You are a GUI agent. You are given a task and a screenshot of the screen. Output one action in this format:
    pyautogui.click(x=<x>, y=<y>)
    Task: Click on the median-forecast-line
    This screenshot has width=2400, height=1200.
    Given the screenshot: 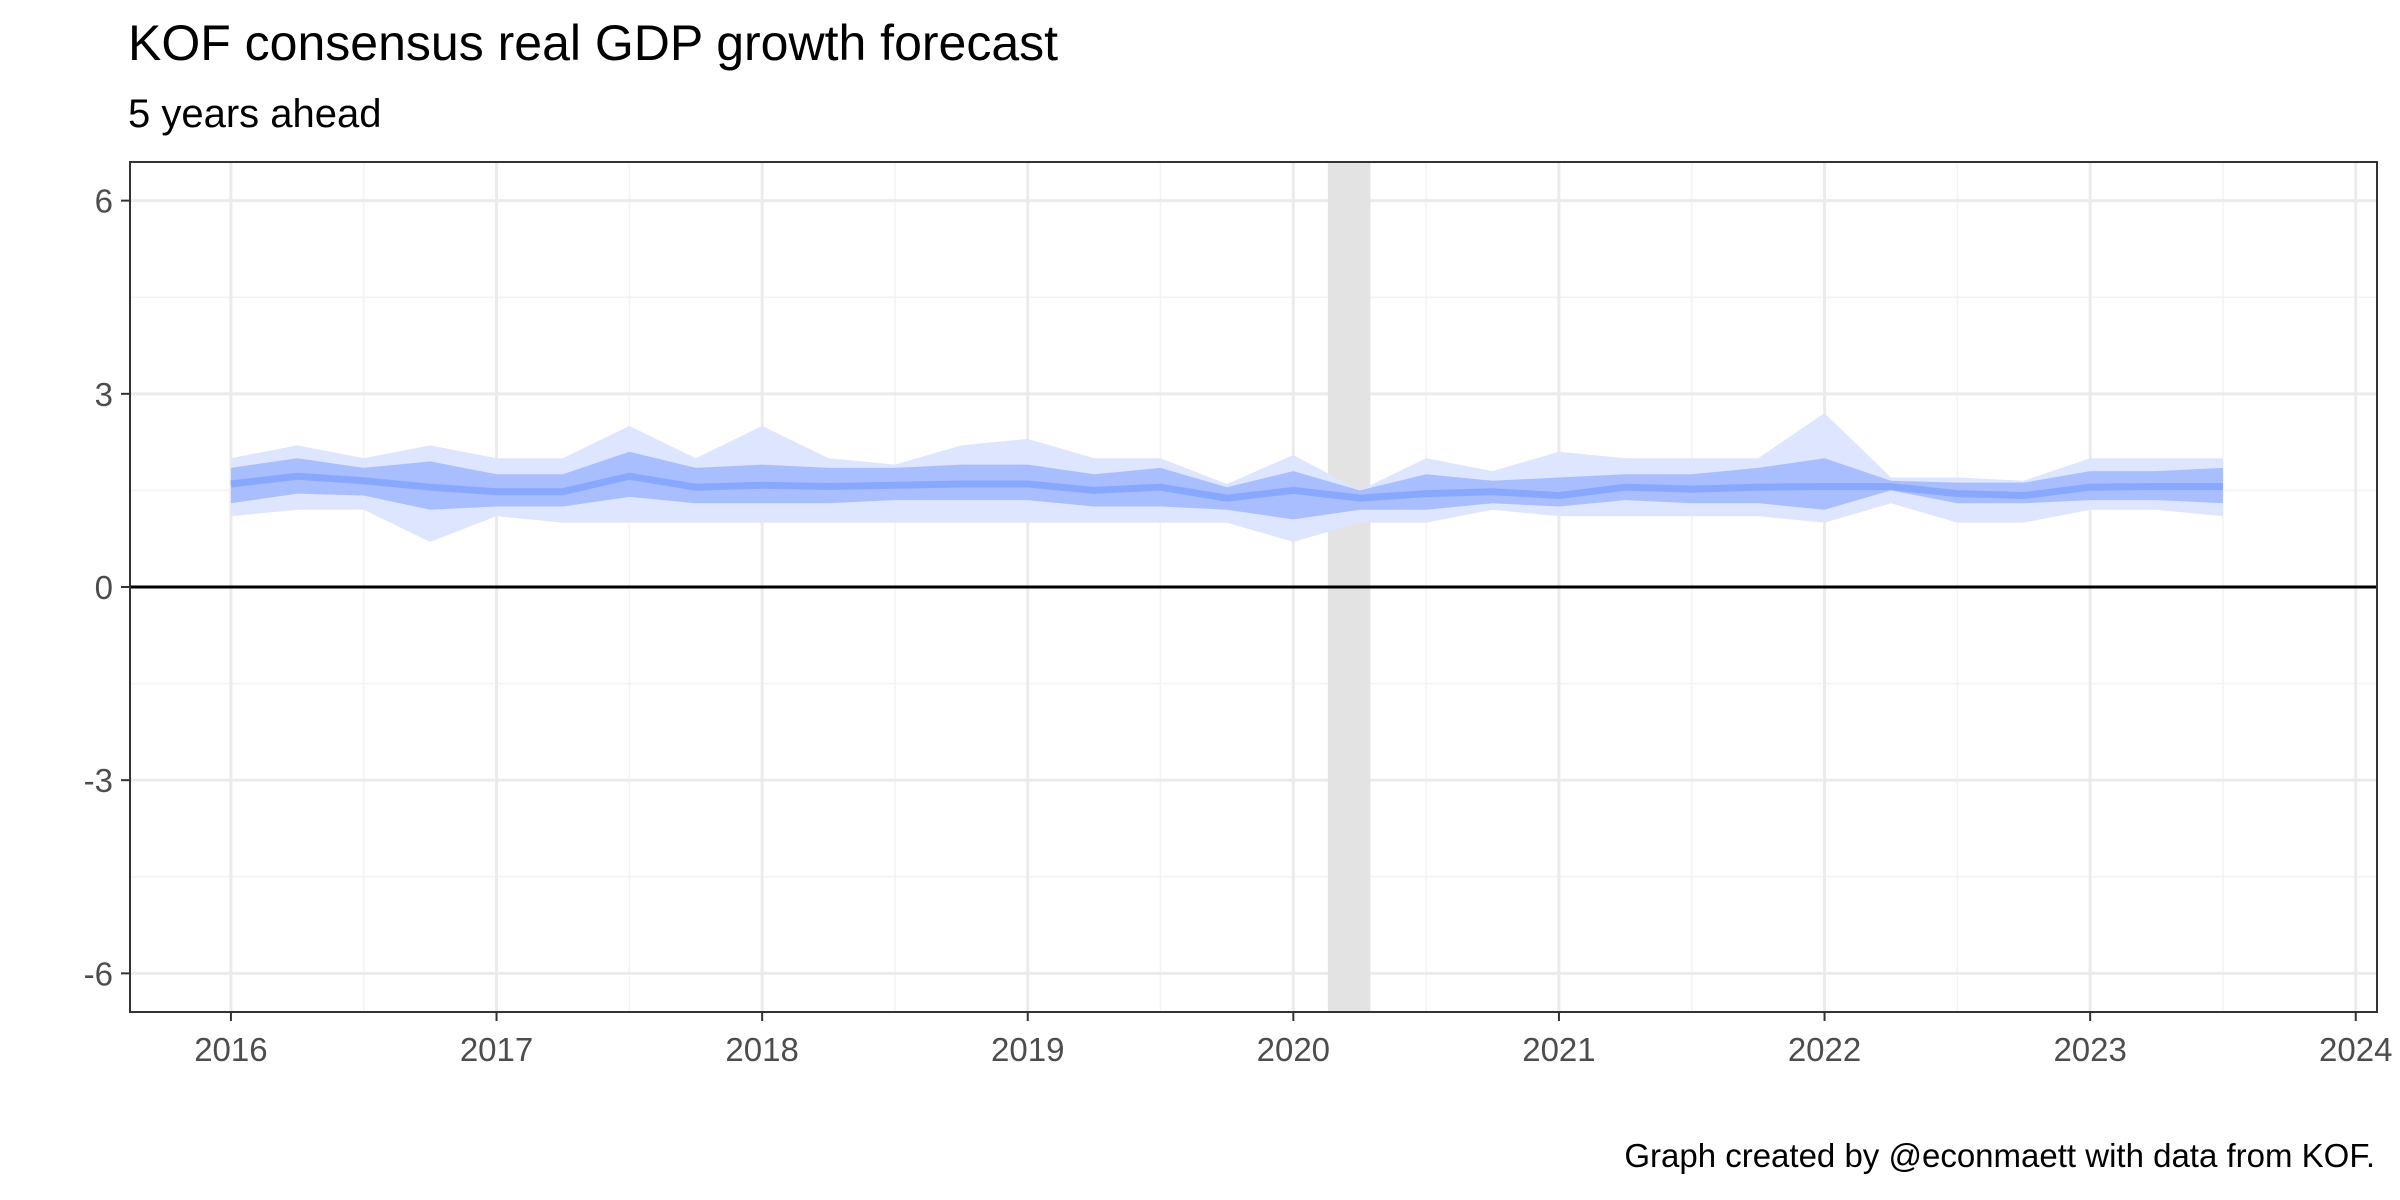 What is the action you would take?
    pyautogui.click(x=1226, y=487)
    